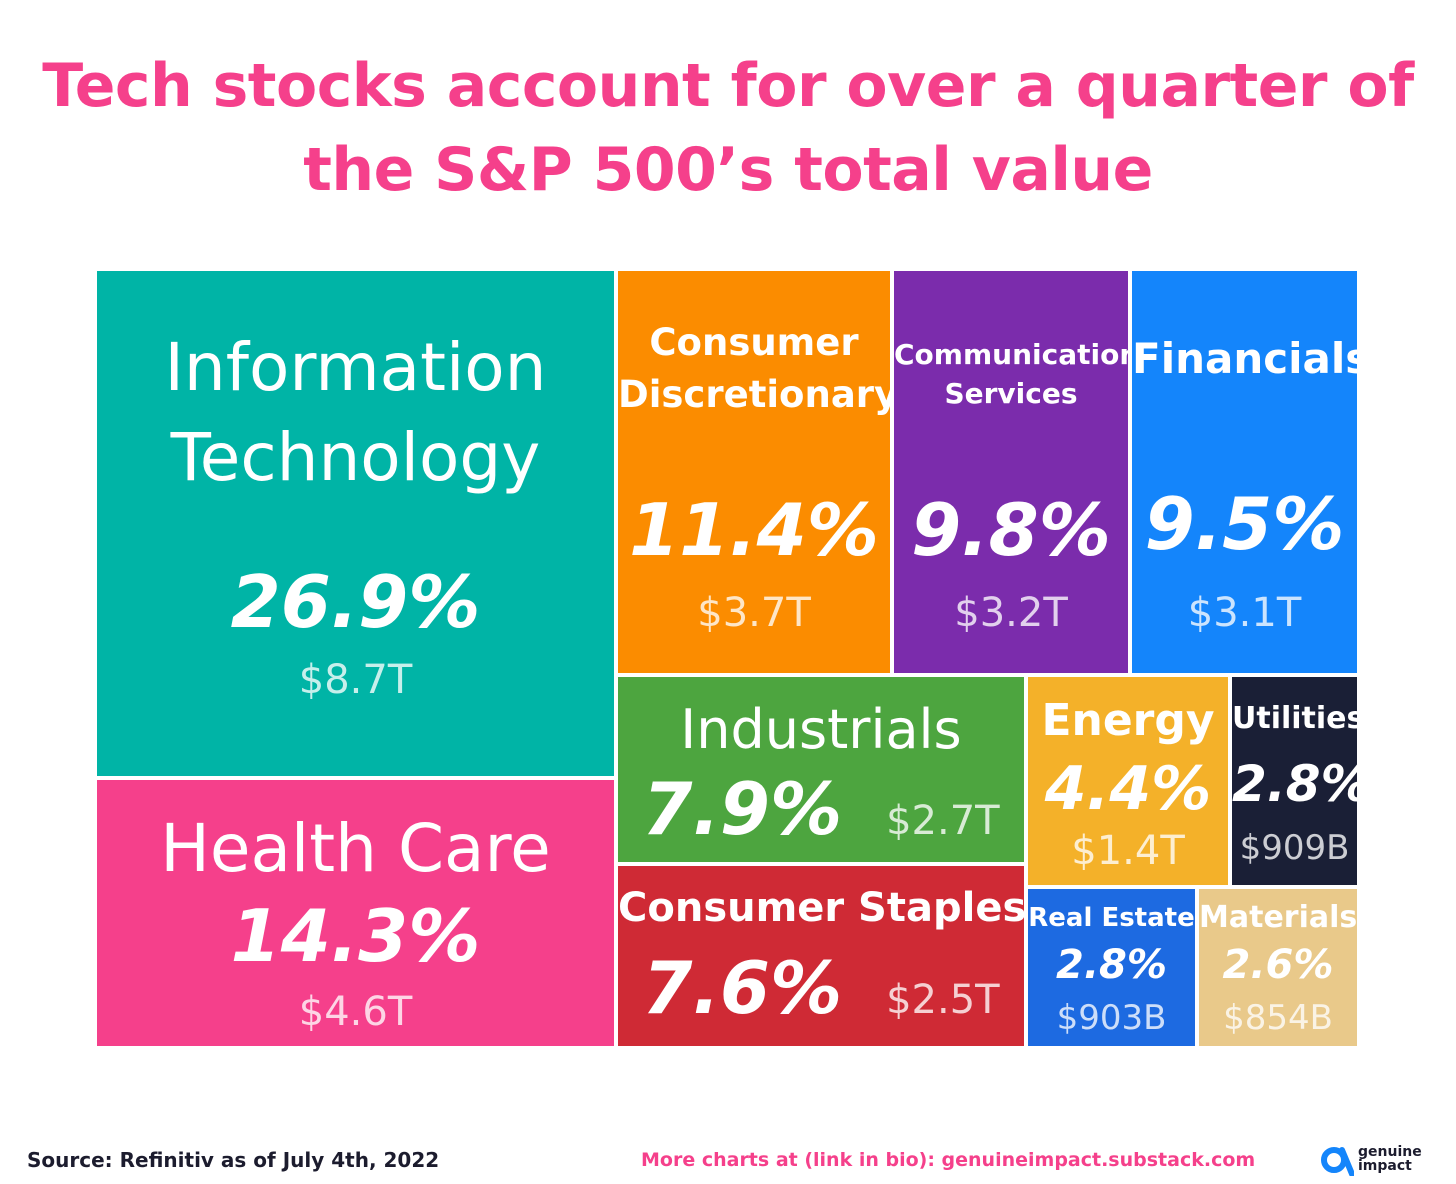 Image resolution: width=1456 pixels, height=1184 pixels. Describe the element at coordinates (1298, 718) in the screenshot. I see `sector-name-utilities: Utilities` at that location.